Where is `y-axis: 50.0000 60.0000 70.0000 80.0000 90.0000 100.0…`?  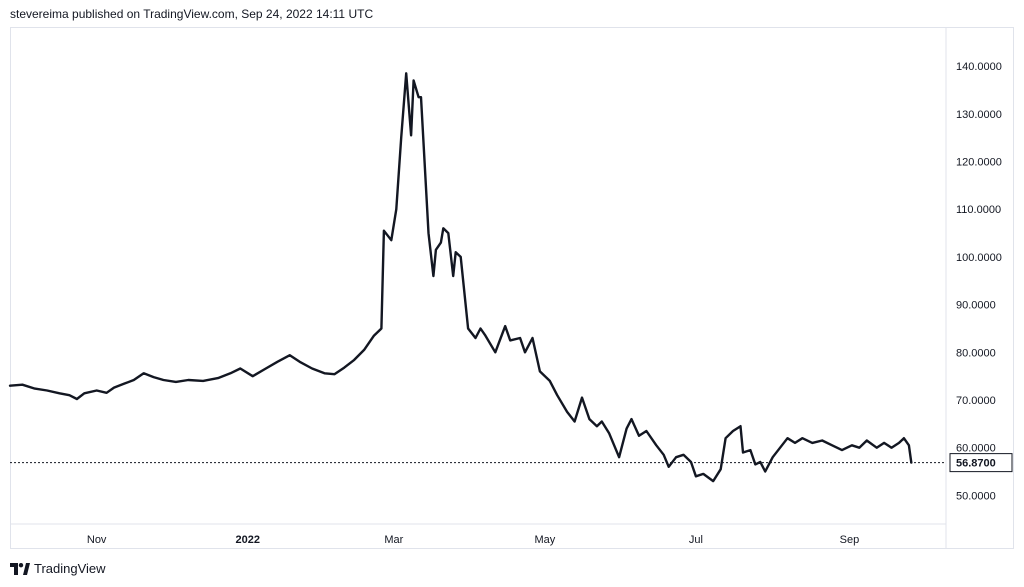
y-axis: 50.0000 60.0000 70.0000 80.0000 90.0000 100.0… is located at coordinates (973, 288).